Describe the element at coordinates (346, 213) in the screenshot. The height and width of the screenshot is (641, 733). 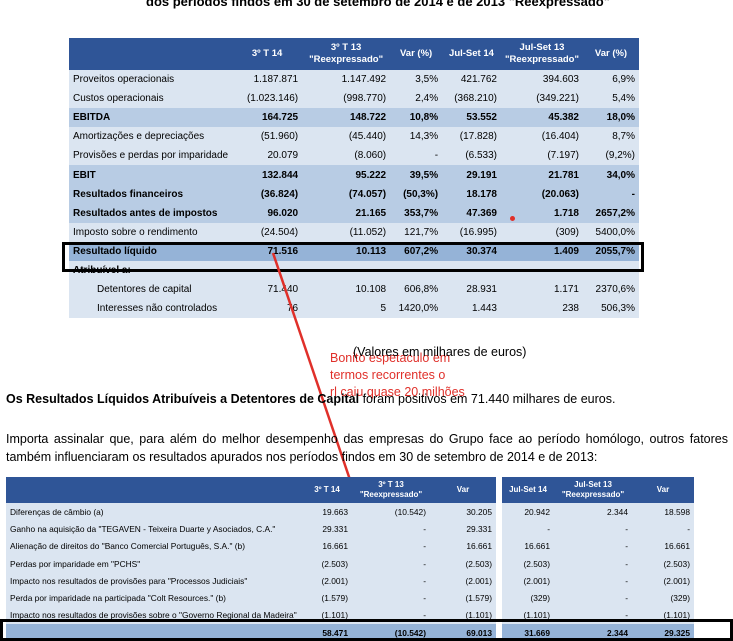
I see `cell-value: 21.165` at that location.